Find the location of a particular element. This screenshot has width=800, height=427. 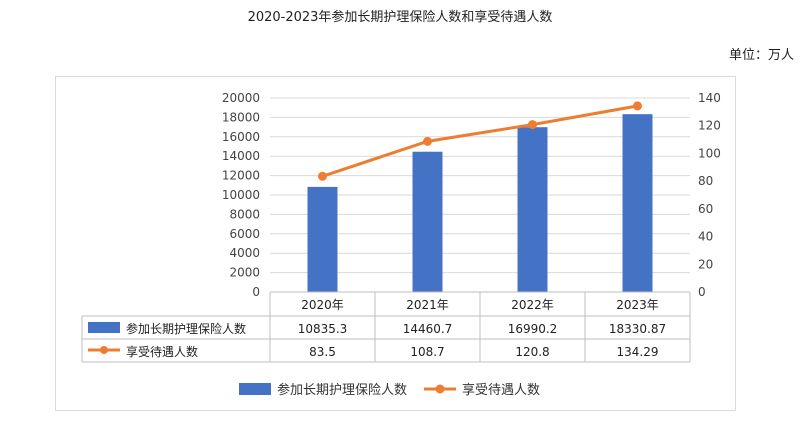

table-value: 134.29 is located at coordinates (638, 352).